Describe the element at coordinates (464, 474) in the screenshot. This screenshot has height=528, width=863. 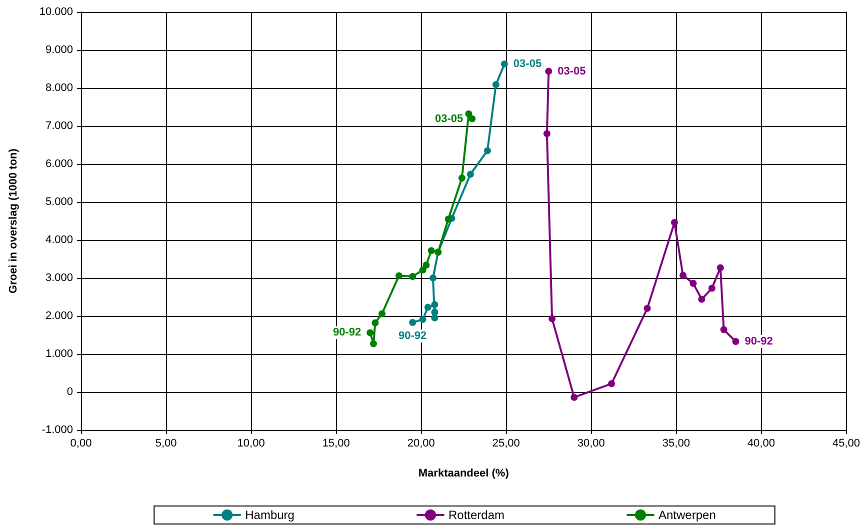
I see `x-axis-title: Marktaandeel (%)` at that location.